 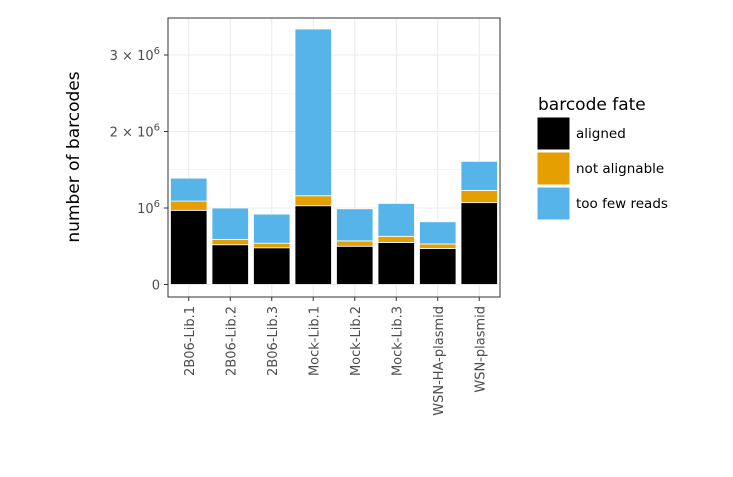 I want to click on x-tick-label: 2B06-Lib.2, so click(x=231, y=341).